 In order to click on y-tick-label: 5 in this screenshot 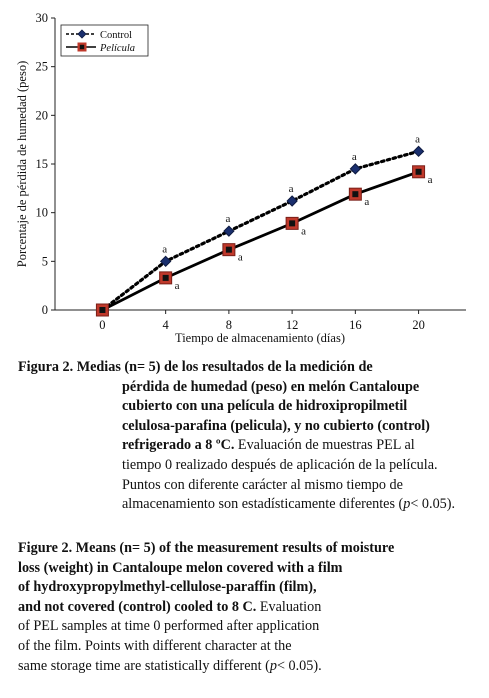, I will do `click(45, 261)`.